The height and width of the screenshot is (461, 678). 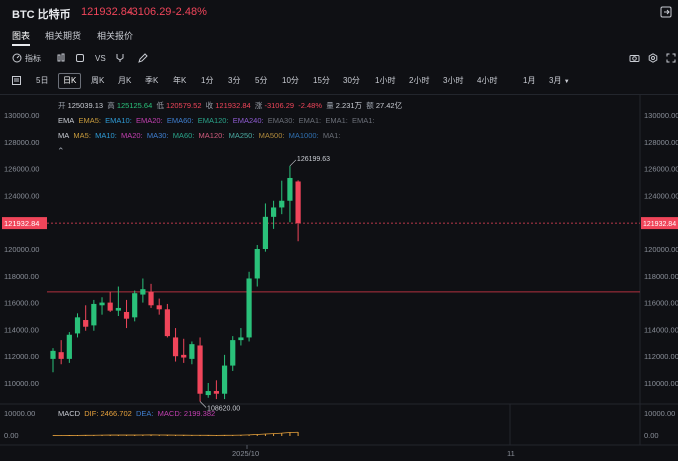 What do you see at coordinates (70, 81) in the screenshot?
I see `interval-daily: 日K` at bounding box center [70, 81].